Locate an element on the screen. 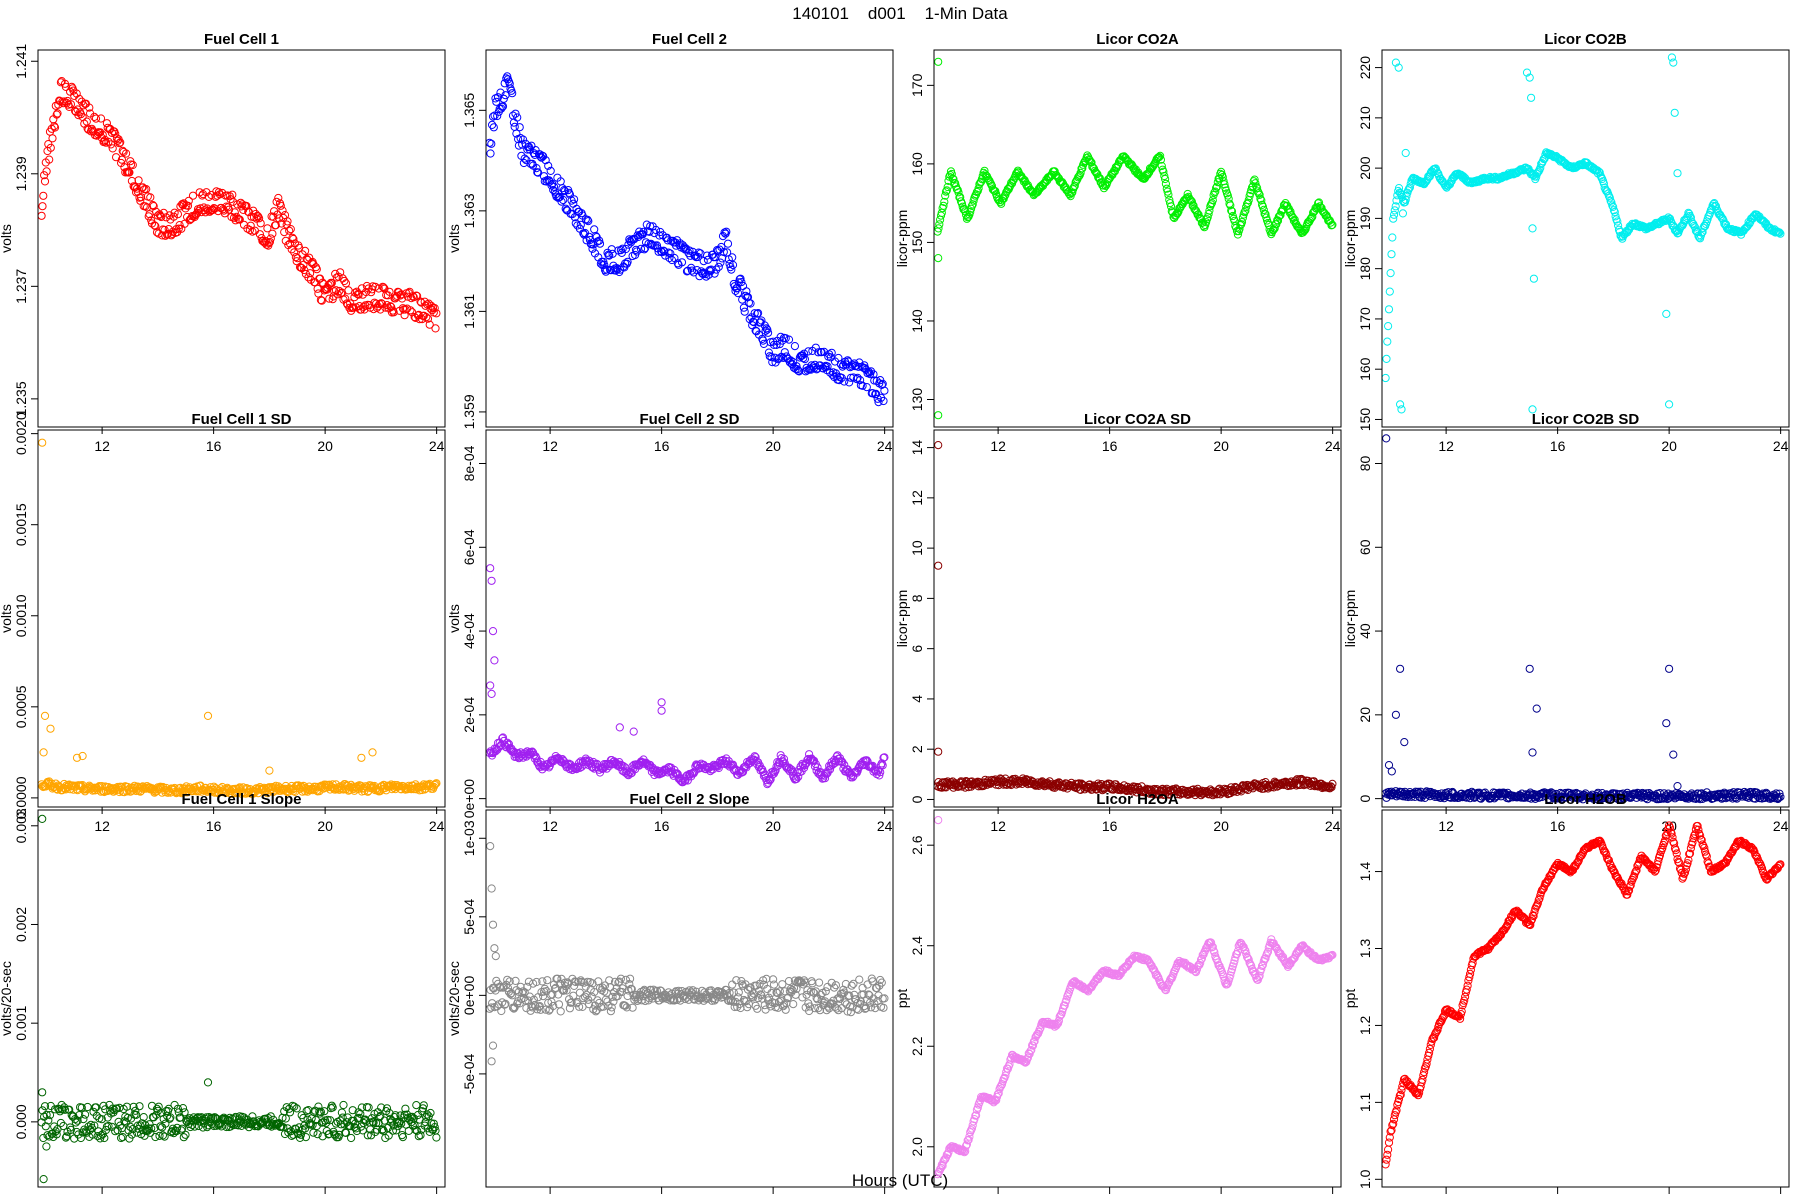 The width and height of the screenshot is (1800, 1200). y-tick-label: 180 is located at coordinates (1365, 269).